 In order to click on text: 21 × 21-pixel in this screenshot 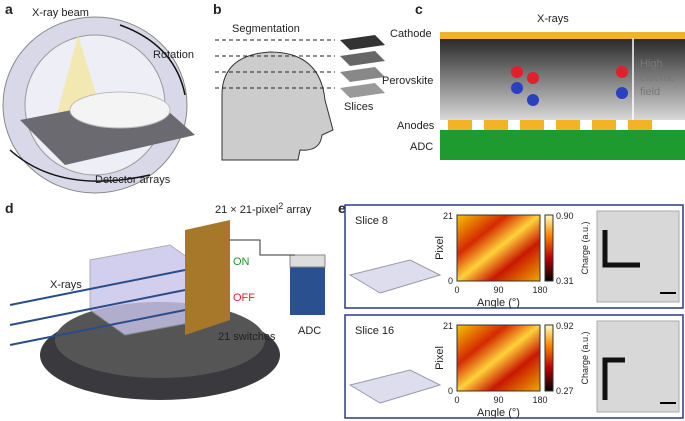, I will do `click(246, 210)`.